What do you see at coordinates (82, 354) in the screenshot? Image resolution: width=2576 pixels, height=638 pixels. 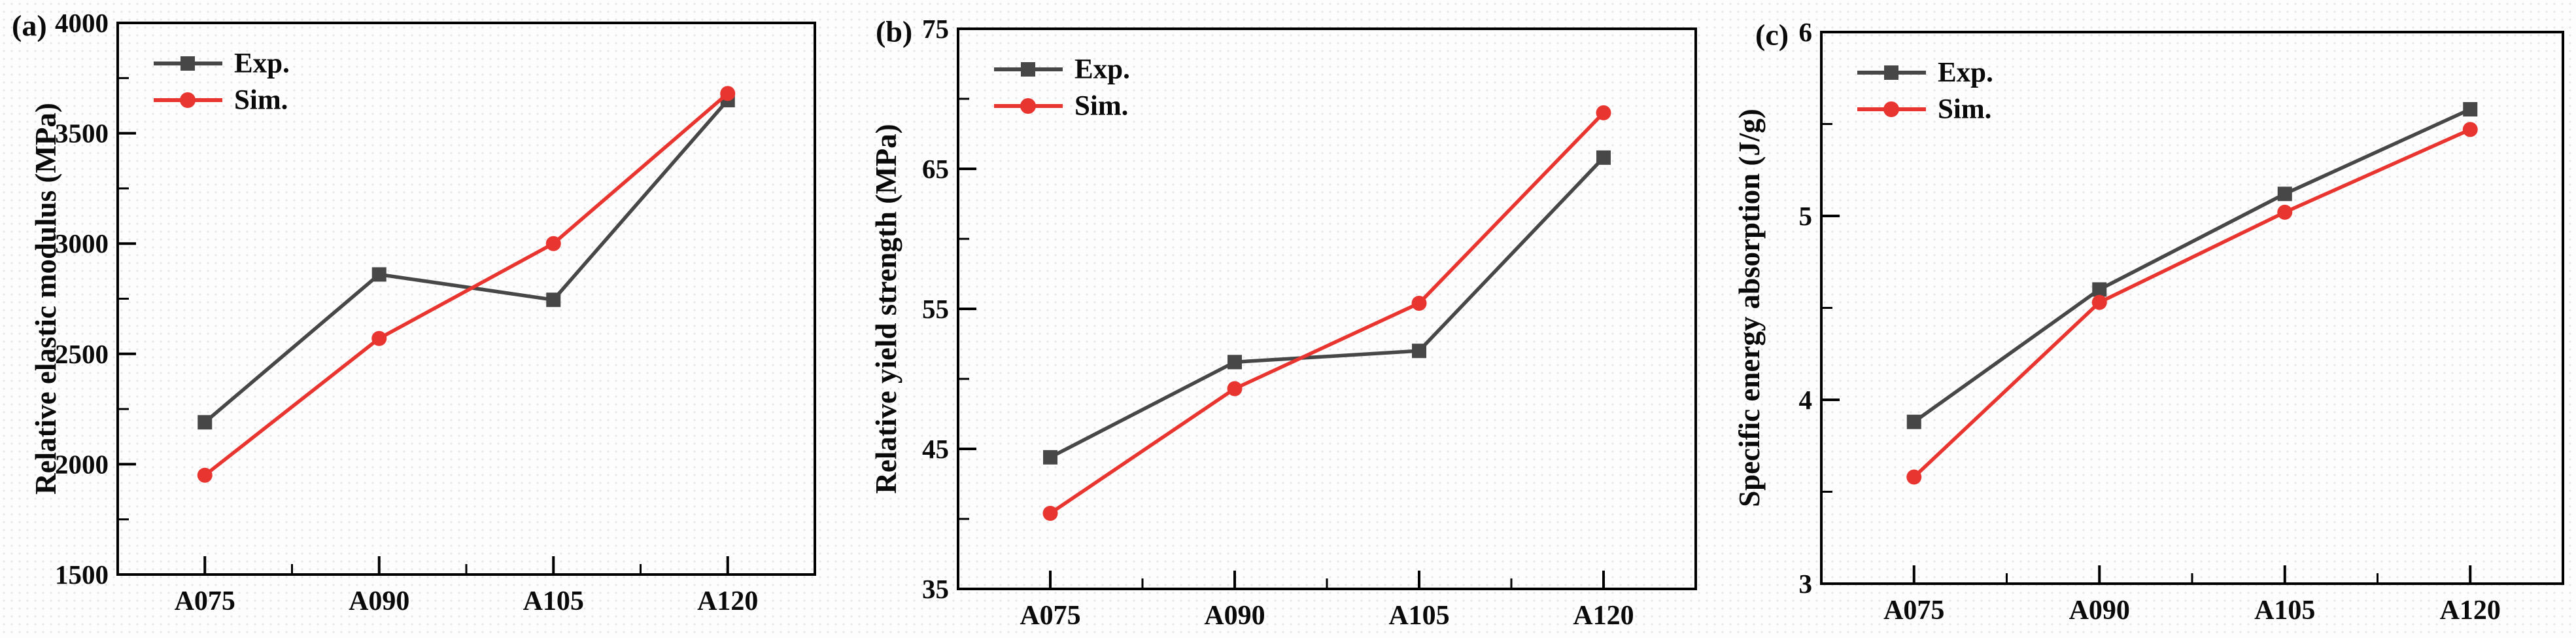 I see `y-tick-label: 2500` at bounding box center [82, 354].